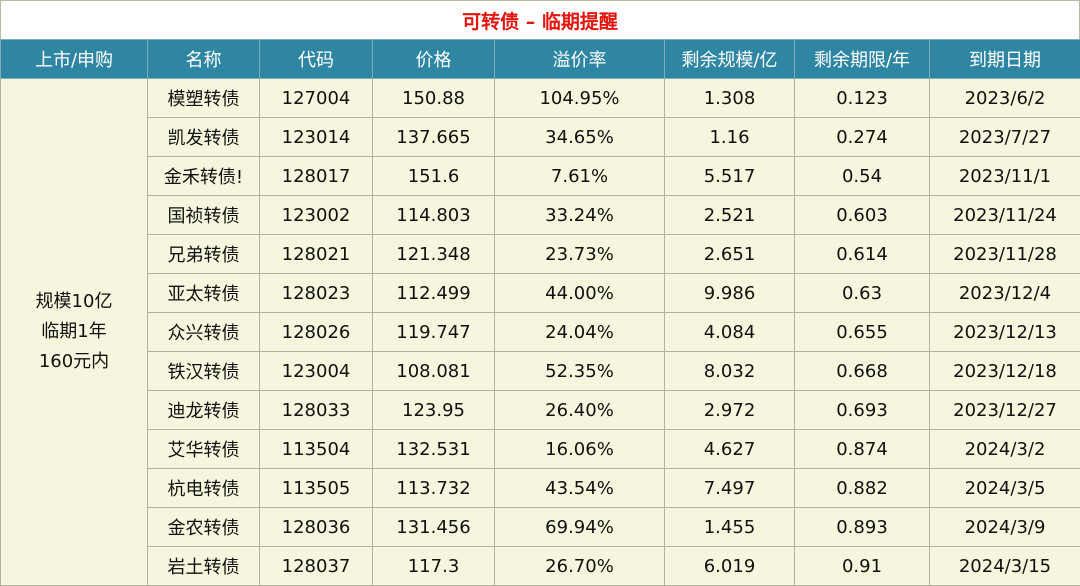 The width and height of the screenshot is (1080, 586). I want to click on premium-rate-cell: 34.65%, so click(580, 137).